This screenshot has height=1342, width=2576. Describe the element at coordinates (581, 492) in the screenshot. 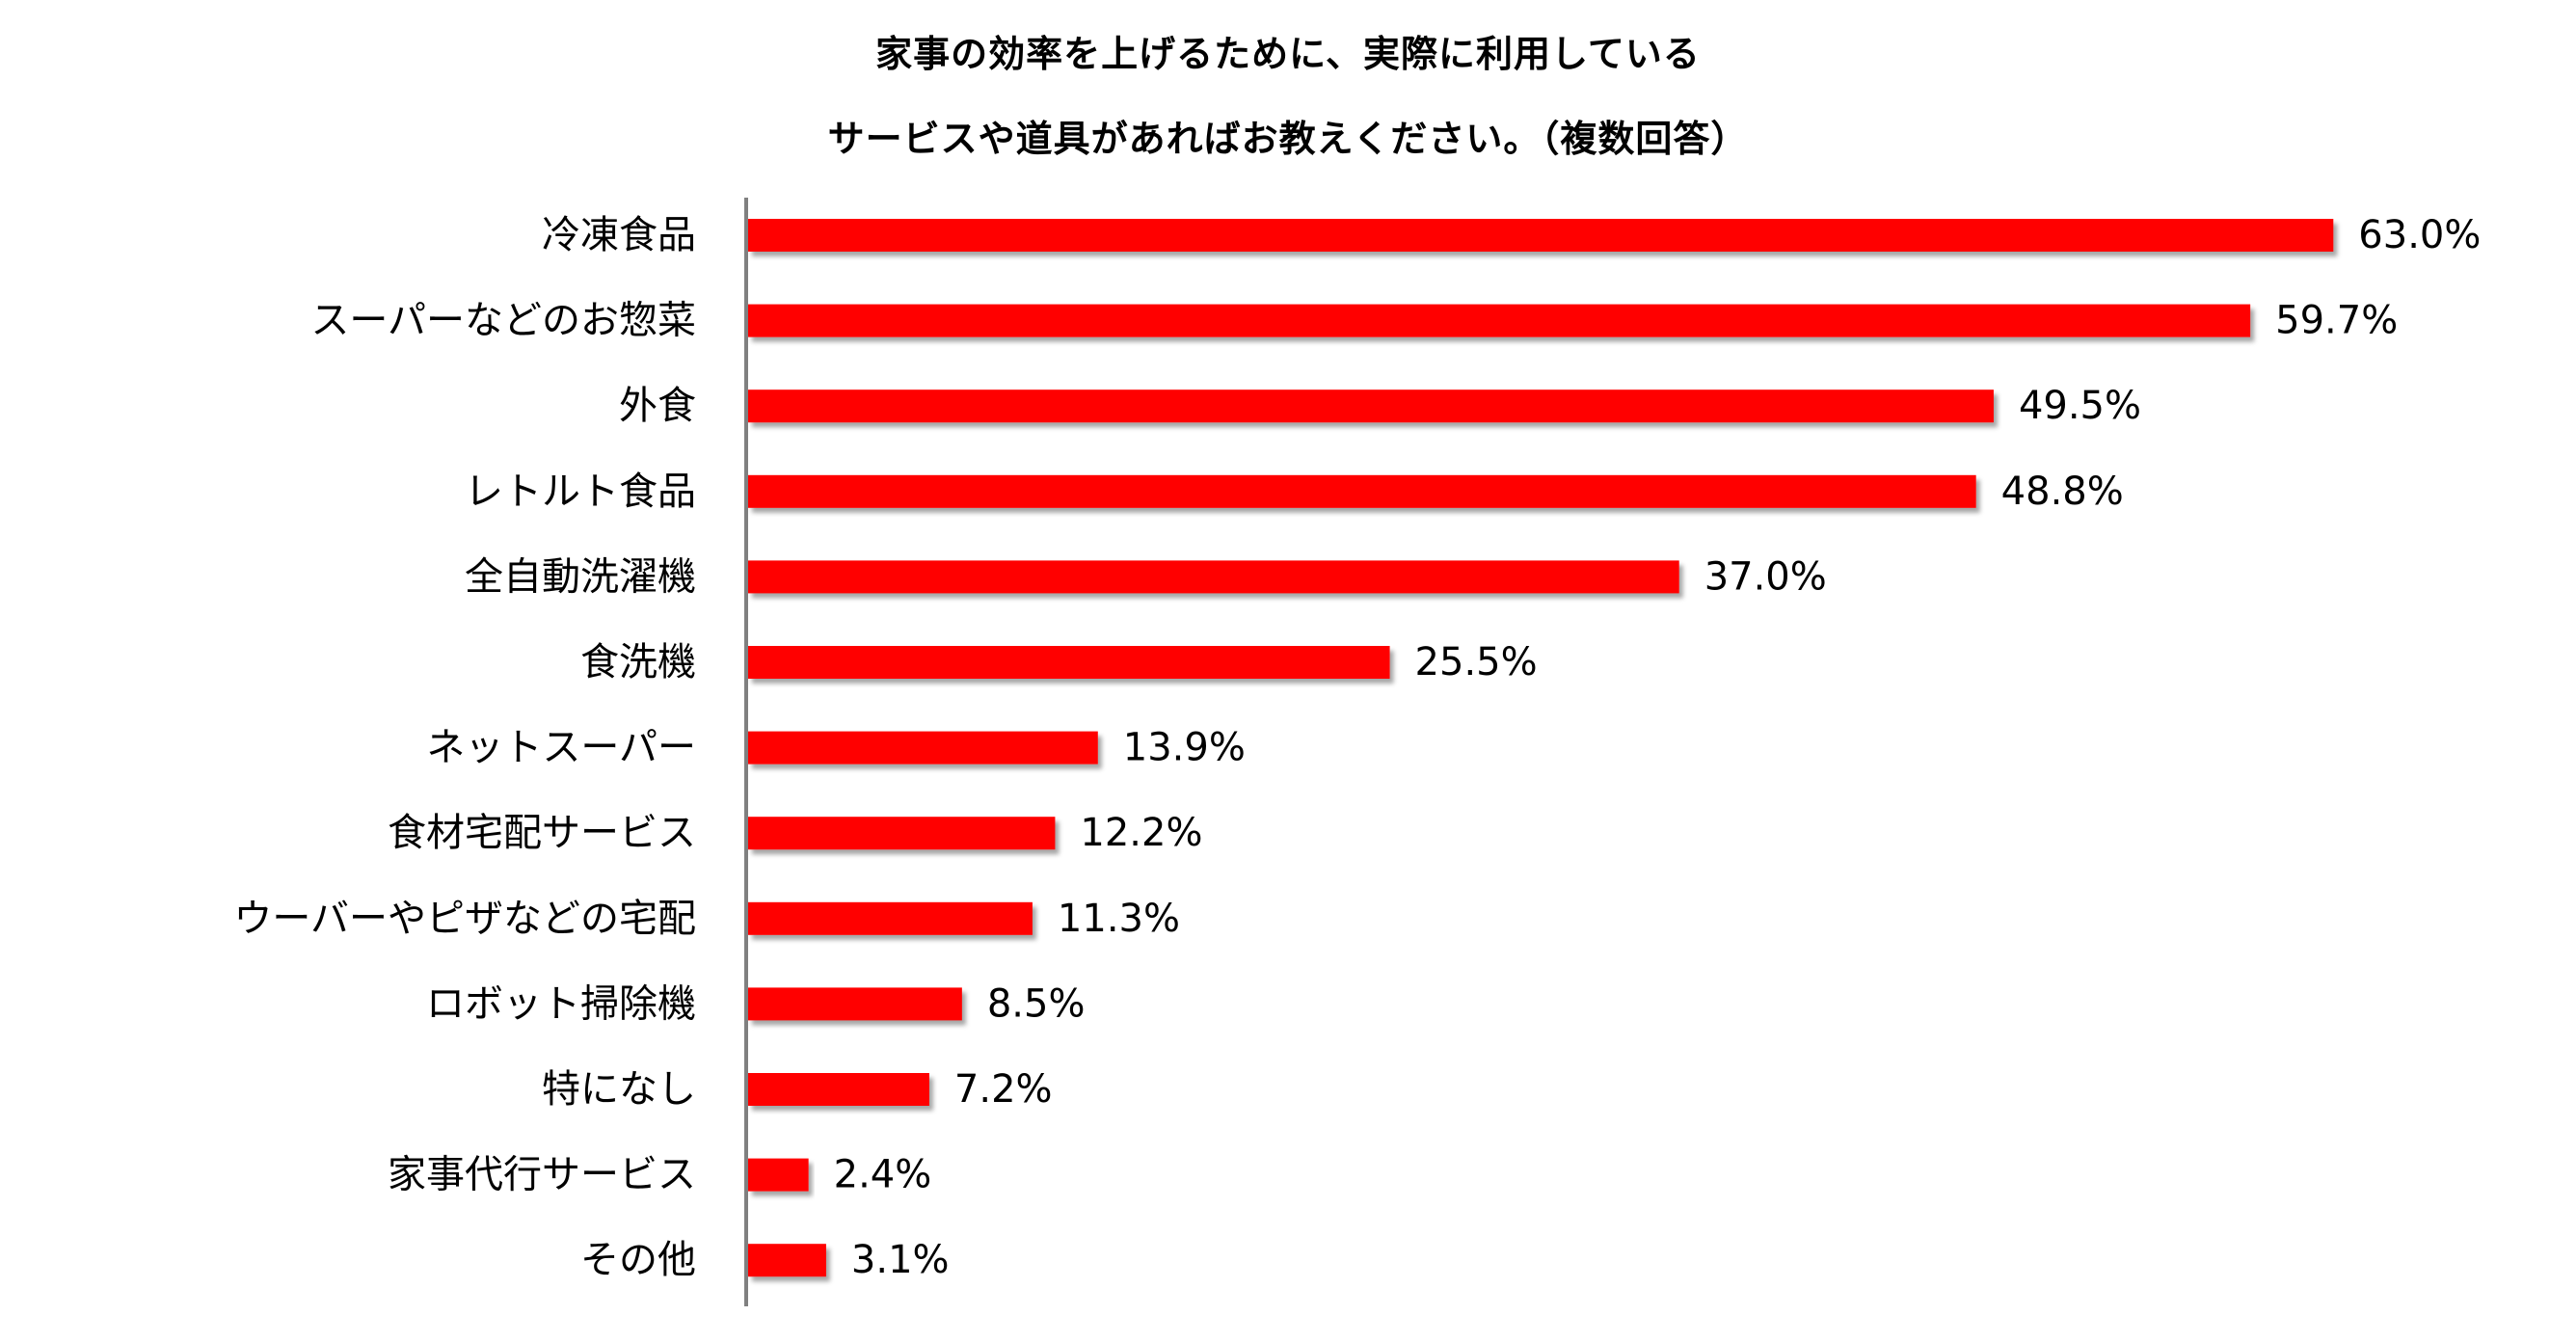

I see `category-label: レトルト食品` at that location.